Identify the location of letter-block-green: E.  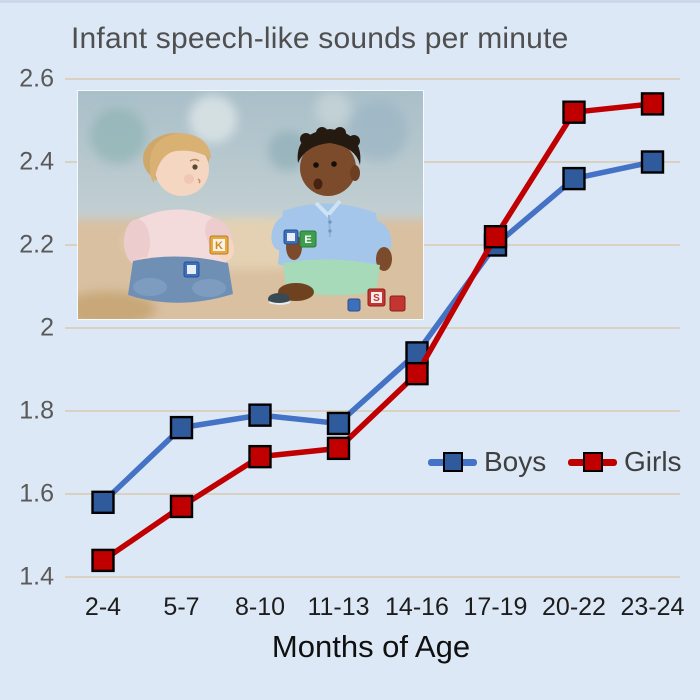
(308, 239).